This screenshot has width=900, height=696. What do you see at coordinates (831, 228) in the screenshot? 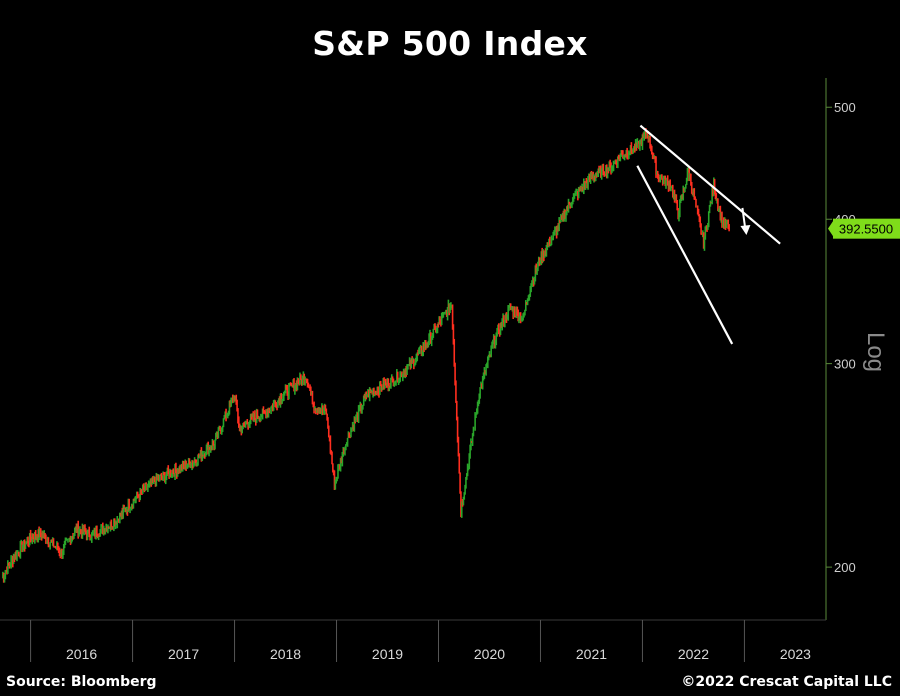
I see `last-value-pointer` at bounding box center [831, 228].